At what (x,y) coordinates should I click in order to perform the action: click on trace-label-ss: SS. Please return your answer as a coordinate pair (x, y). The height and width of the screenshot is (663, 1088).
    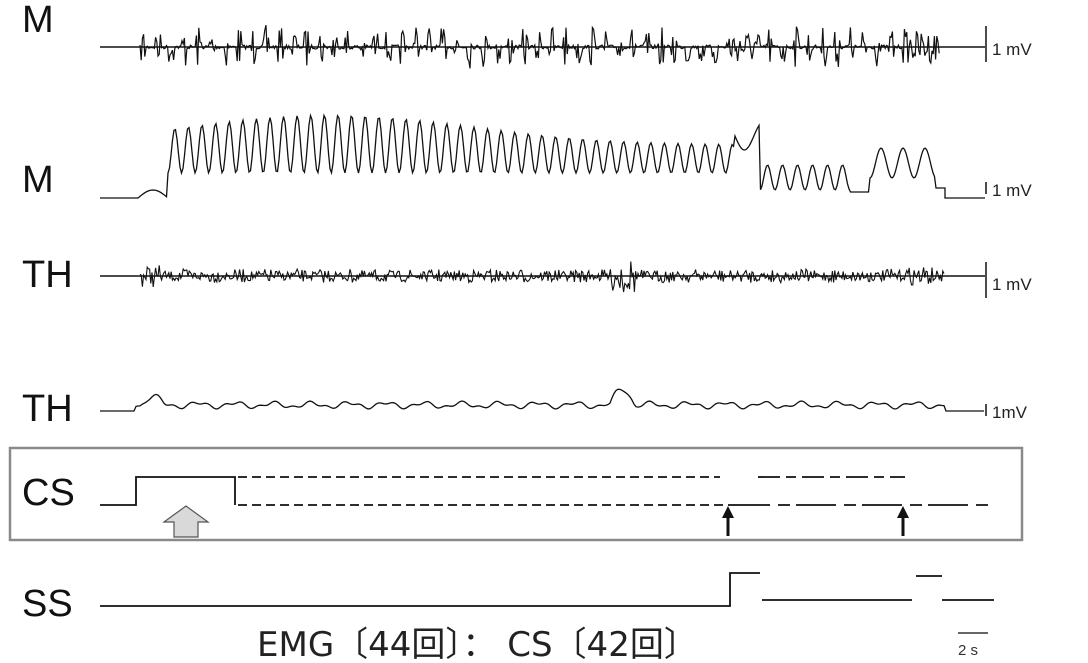
    Looking at the image, I should click on (47, 604).